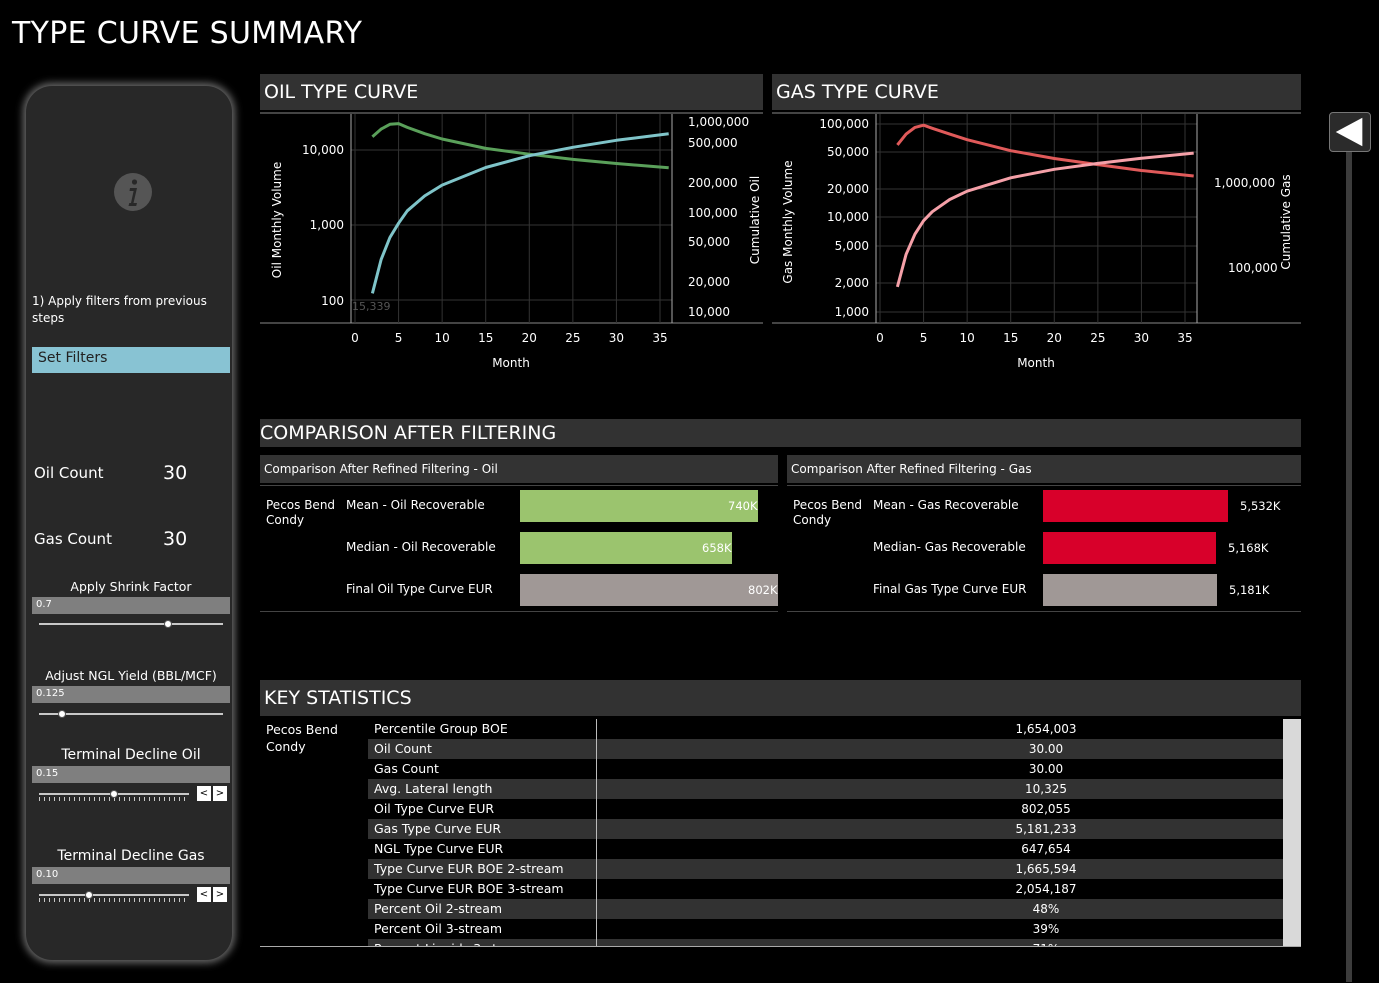 This screenshot has height=983, width=1379. What do you see at coordinates (73, 539) in the screenshot?
I see `gas-count-label: Gas Count` at bounding box center [73, 539].